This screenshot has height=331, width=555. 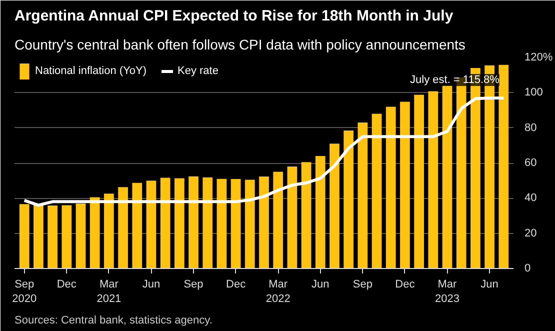 What do you see at coordinates (90, 71) in the screenshot?
I see `legend-label: National inflation (YoY)` at bounding box center [90, 71].